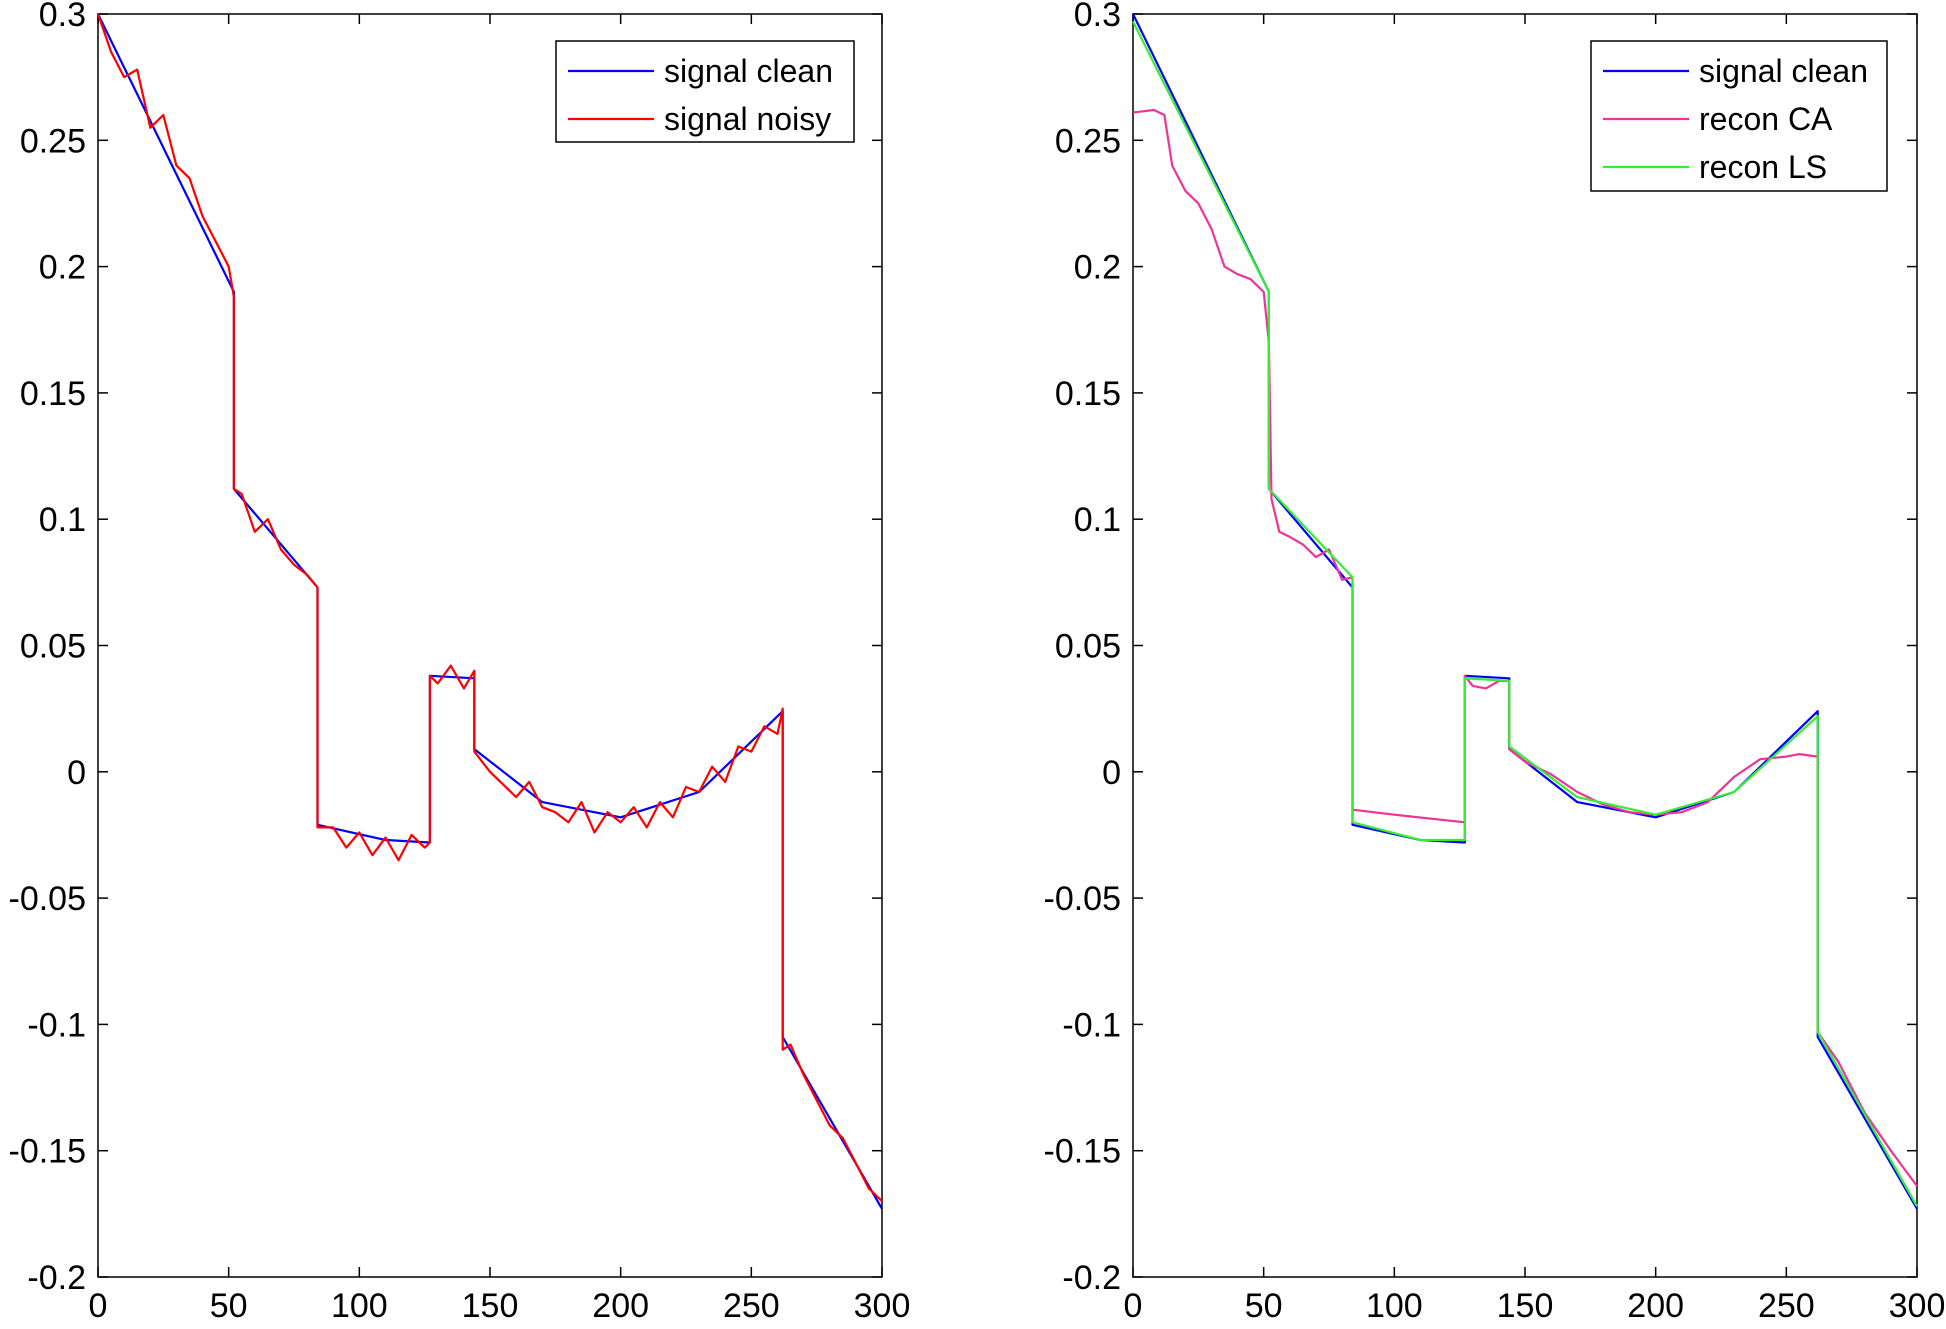  I want to click on legend-label: signal noisy, so click(747, 119).